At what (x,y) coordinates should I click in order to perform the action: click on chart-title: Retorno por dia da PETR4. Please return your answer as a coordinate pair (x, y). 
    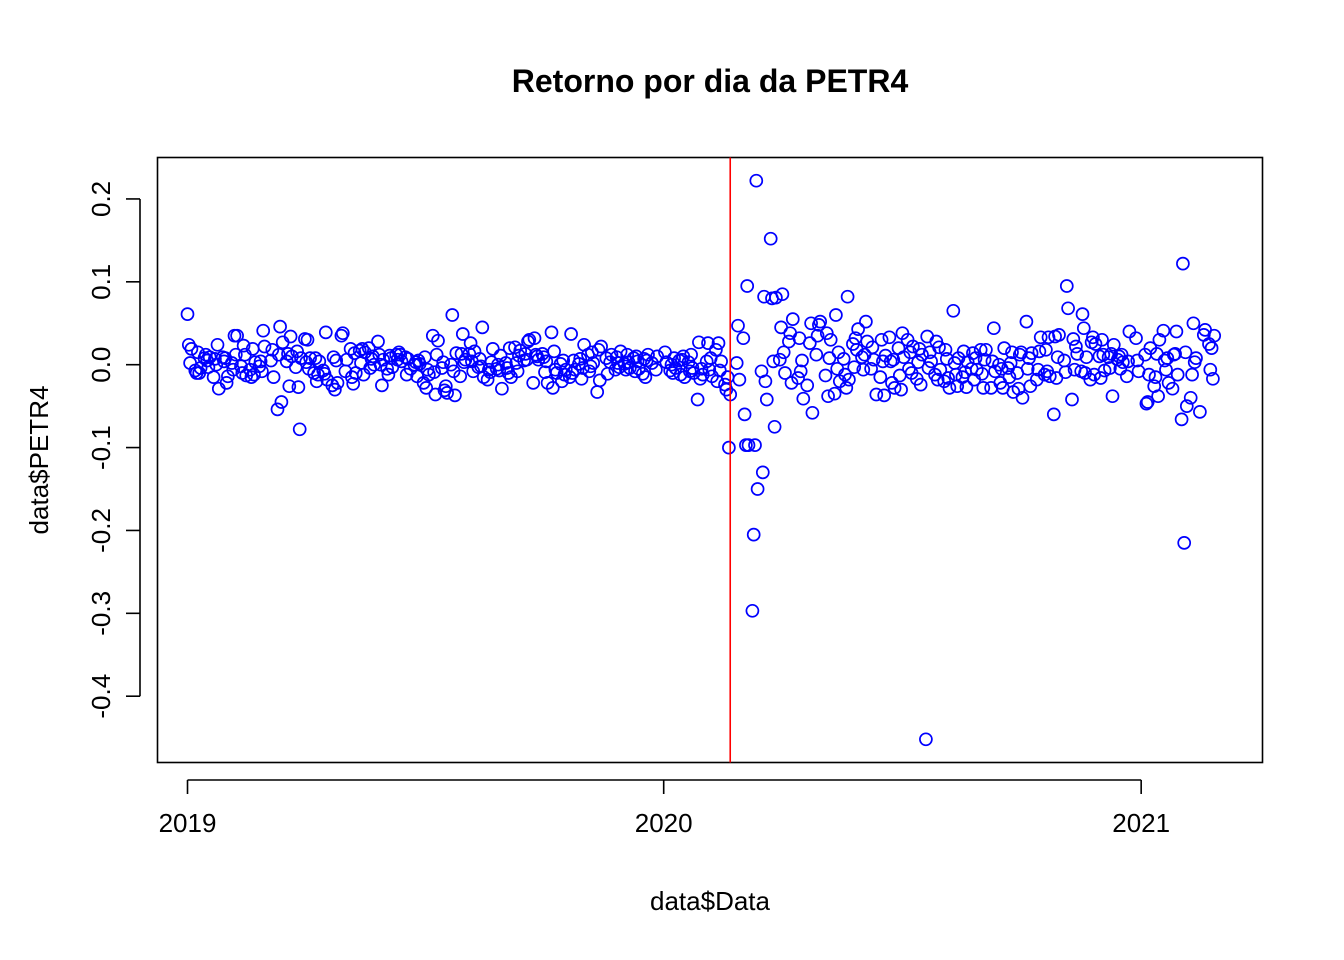
    Looking at the image, I should click on (710, 81).